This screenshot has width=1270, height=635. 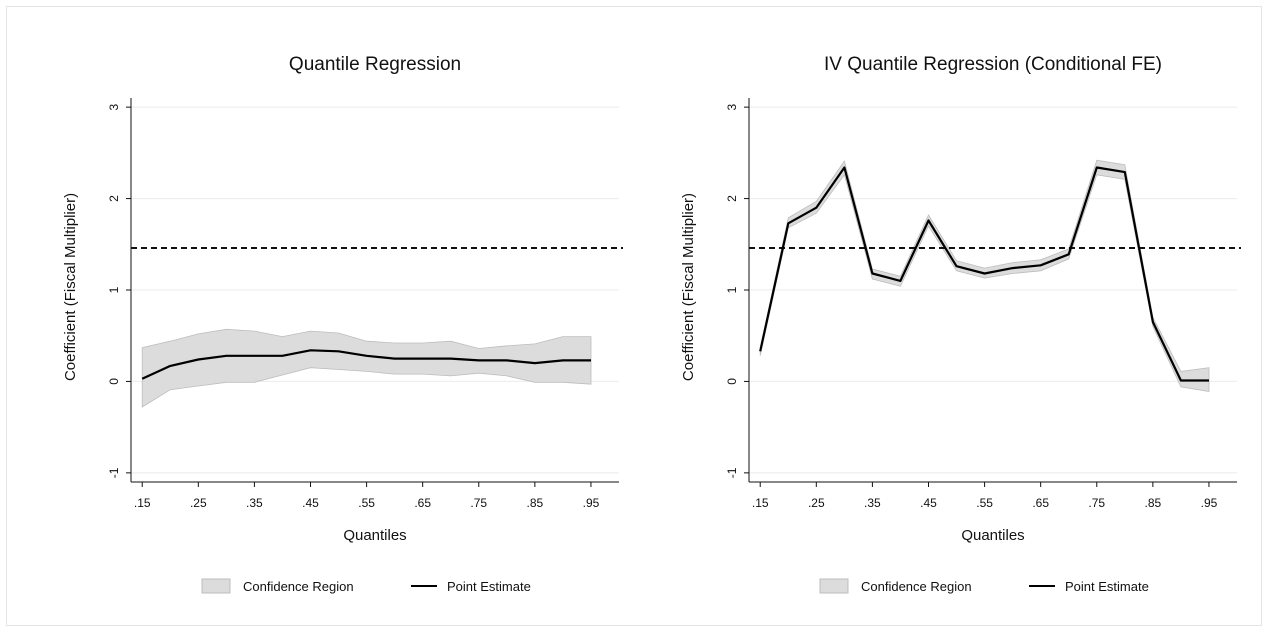 I want to click on chart-title: Quantile Regression, so click(x=375, y=64).